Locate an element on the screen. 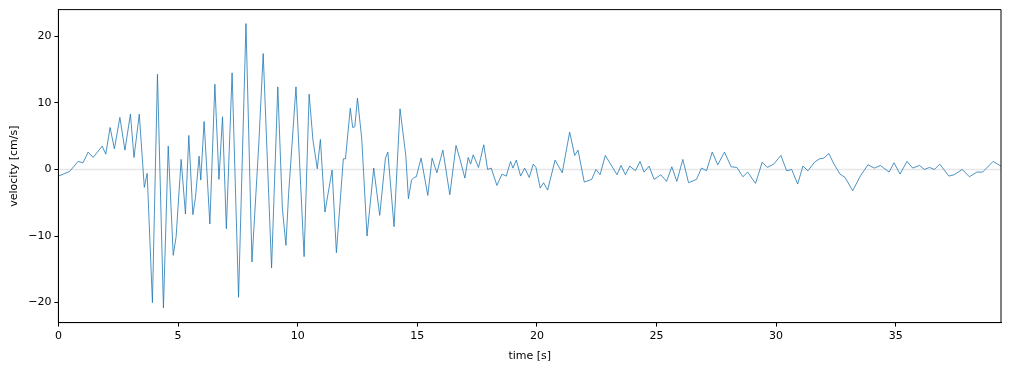 Image resolution: width=1009 pixels, height=371 pixels. x-tick-label: 20 is located at coordinates (536, 336).